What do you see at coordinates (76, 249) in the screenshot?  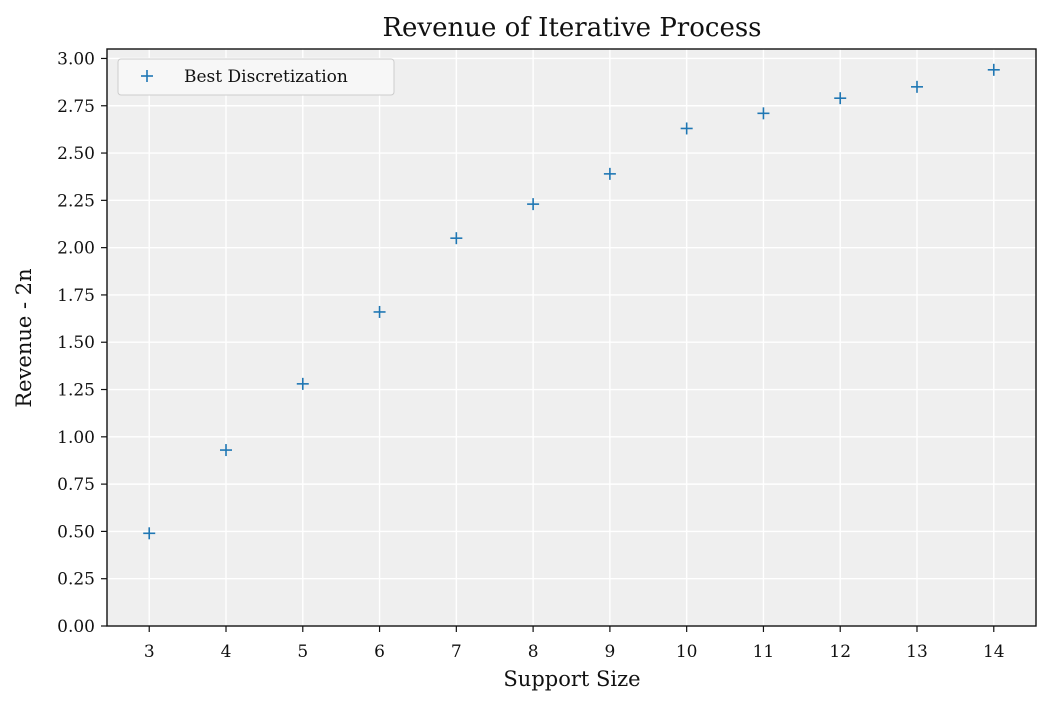 I see `y-tick-label: 2.00` at bounding box center [76, 249].